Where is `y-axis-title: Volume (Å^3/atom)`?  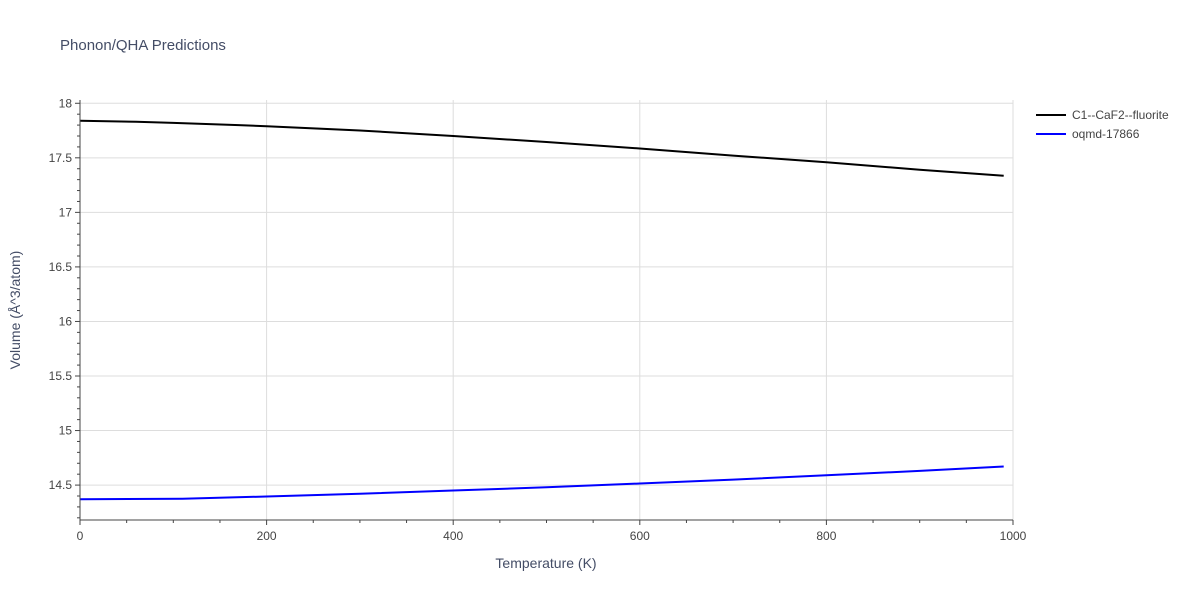 y-axis-title: Volume (Å^3/atom) is located at coordinates (15, 310).